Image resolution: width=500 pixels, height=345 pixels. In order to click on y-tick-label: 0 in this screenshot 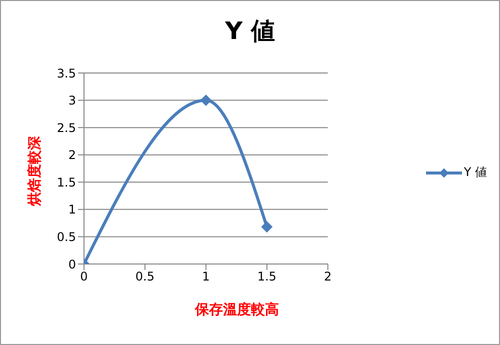, I will do `click(72, 264)`.